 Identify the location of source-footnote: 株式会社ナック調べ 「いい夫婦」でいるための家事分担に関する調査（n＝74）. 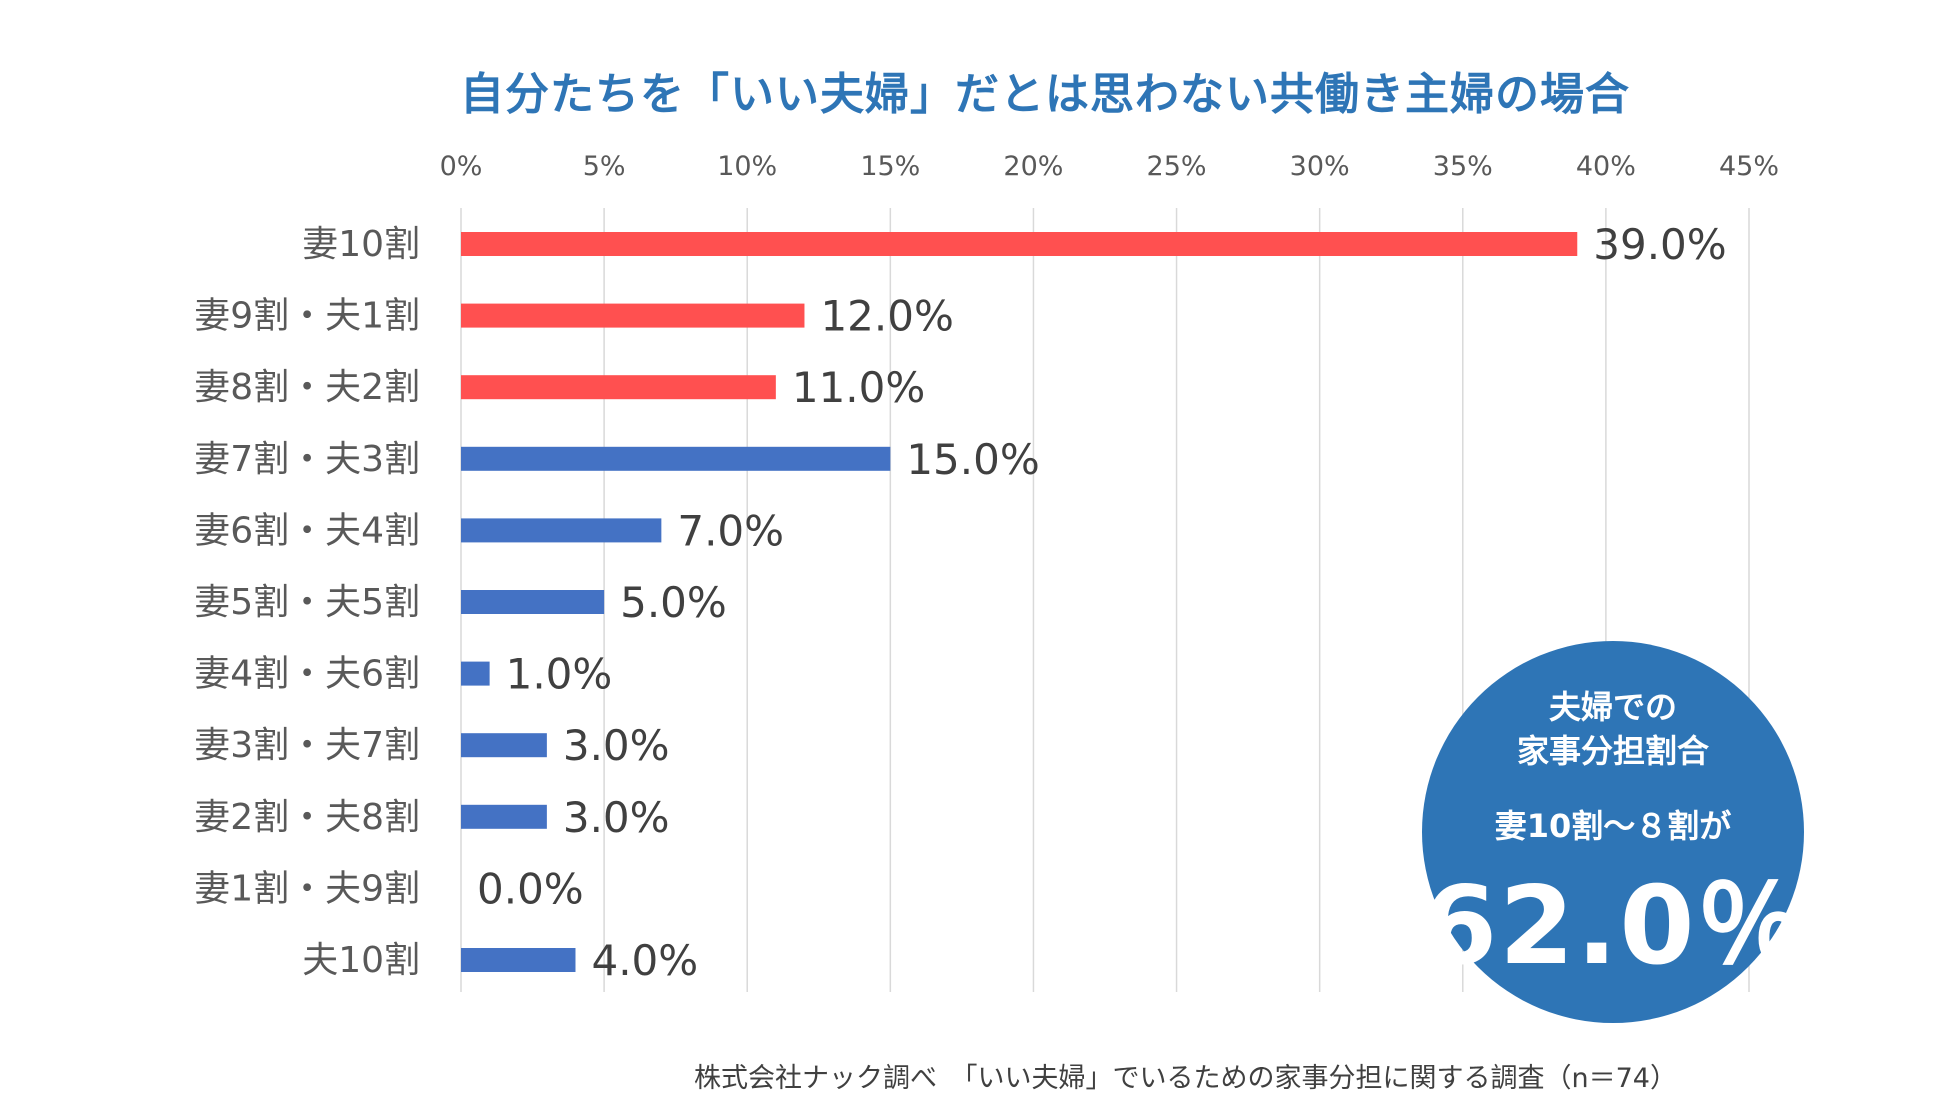
(1185, 1078).